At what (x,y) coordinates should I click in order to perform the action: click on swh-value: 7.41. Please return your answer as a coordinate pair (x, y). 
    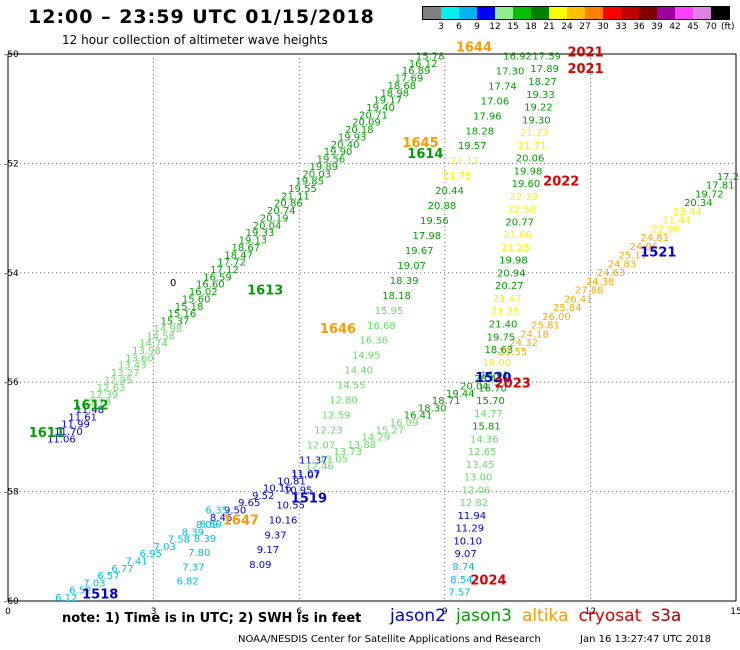
    Looking at the image, I should click on (136, 562).